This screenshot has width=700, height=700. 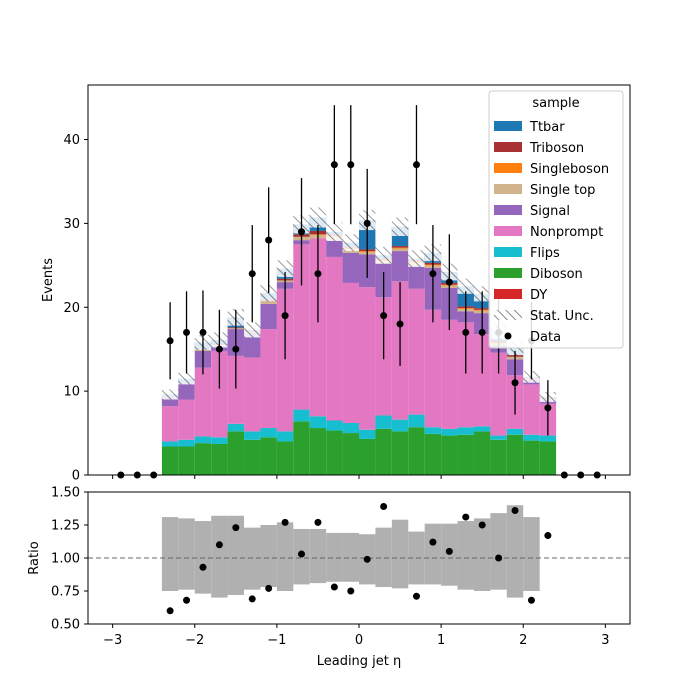 What do you see at coordinates (71, 224) in the screenshot?
I see `main-y-tick-label: 30` at bounding box center [71, 224].